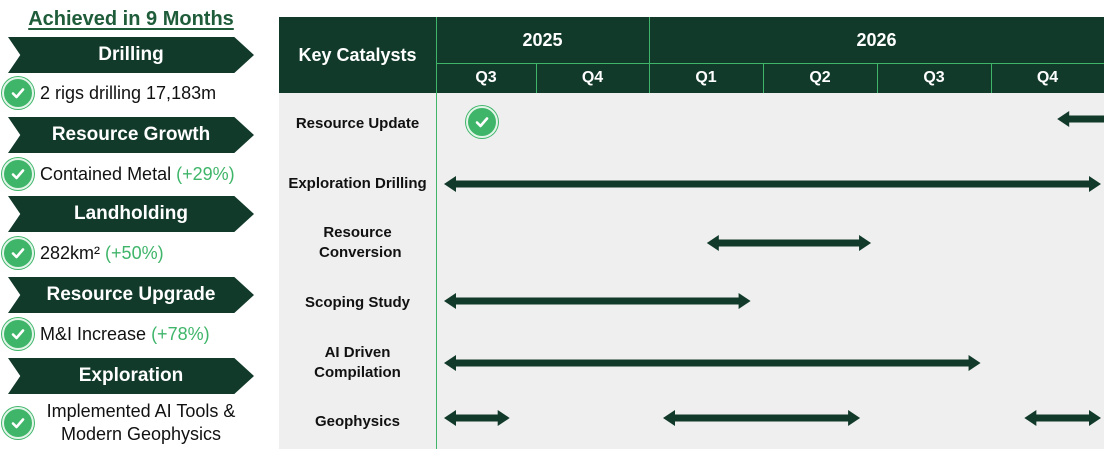  I want to click on header-divider, so click(770, 63).